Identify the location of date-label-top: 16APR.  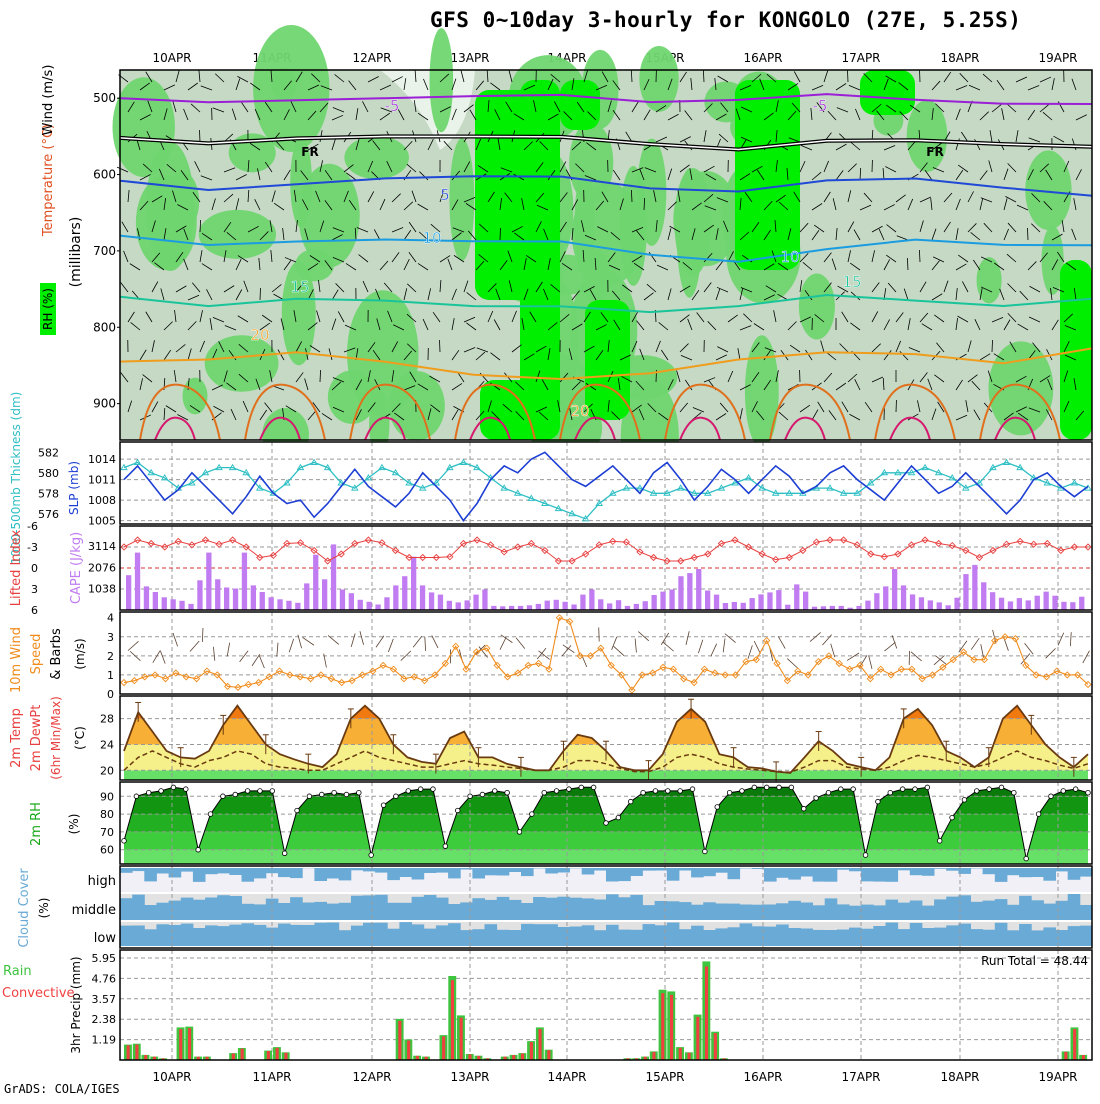
(762, 58).